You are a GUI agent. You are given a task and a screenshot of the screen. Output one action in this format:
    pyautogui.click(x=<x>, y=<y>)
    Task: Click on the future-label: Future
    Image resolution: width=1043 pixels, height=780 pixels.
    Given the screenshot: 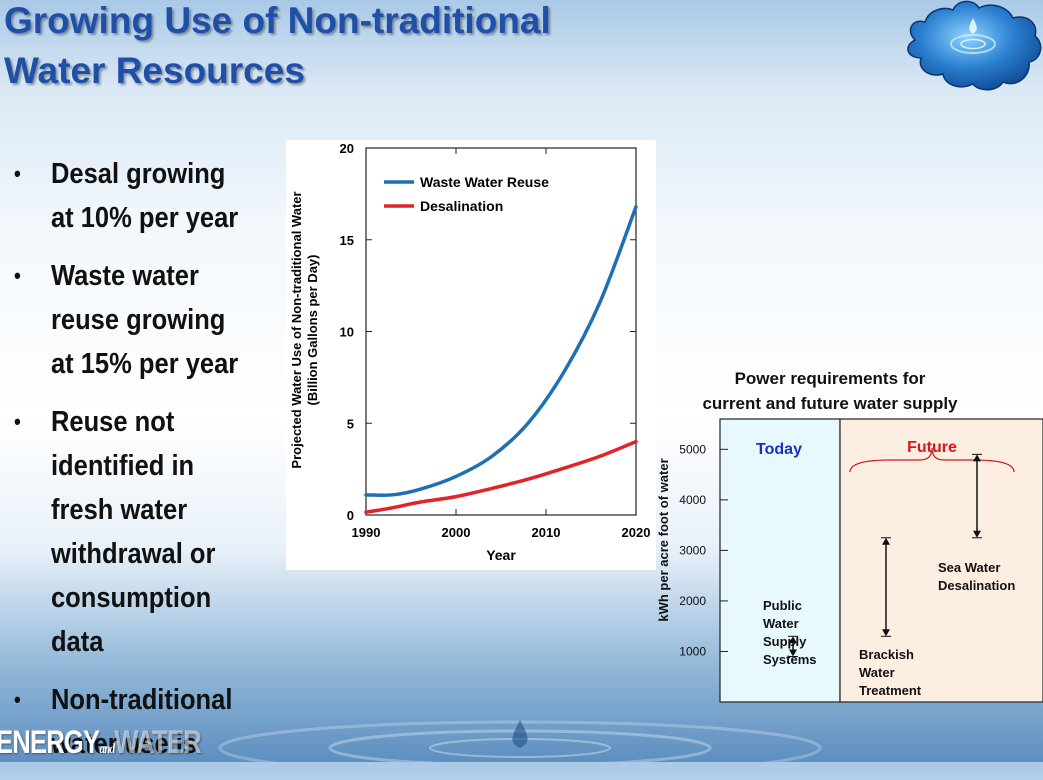 What is the action you would take?
    pyautogui.click(x=932, y=447)
    